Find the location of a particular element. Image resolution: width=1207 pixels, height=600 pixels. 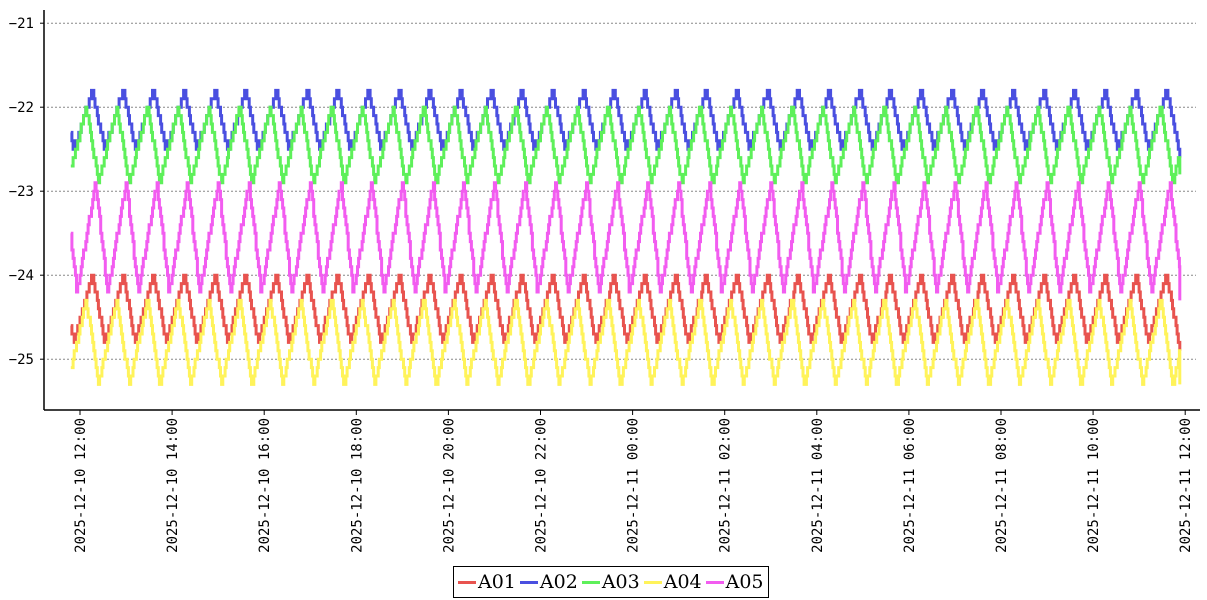

legend-item-a01: A01 is located at coordinates (486, 582).